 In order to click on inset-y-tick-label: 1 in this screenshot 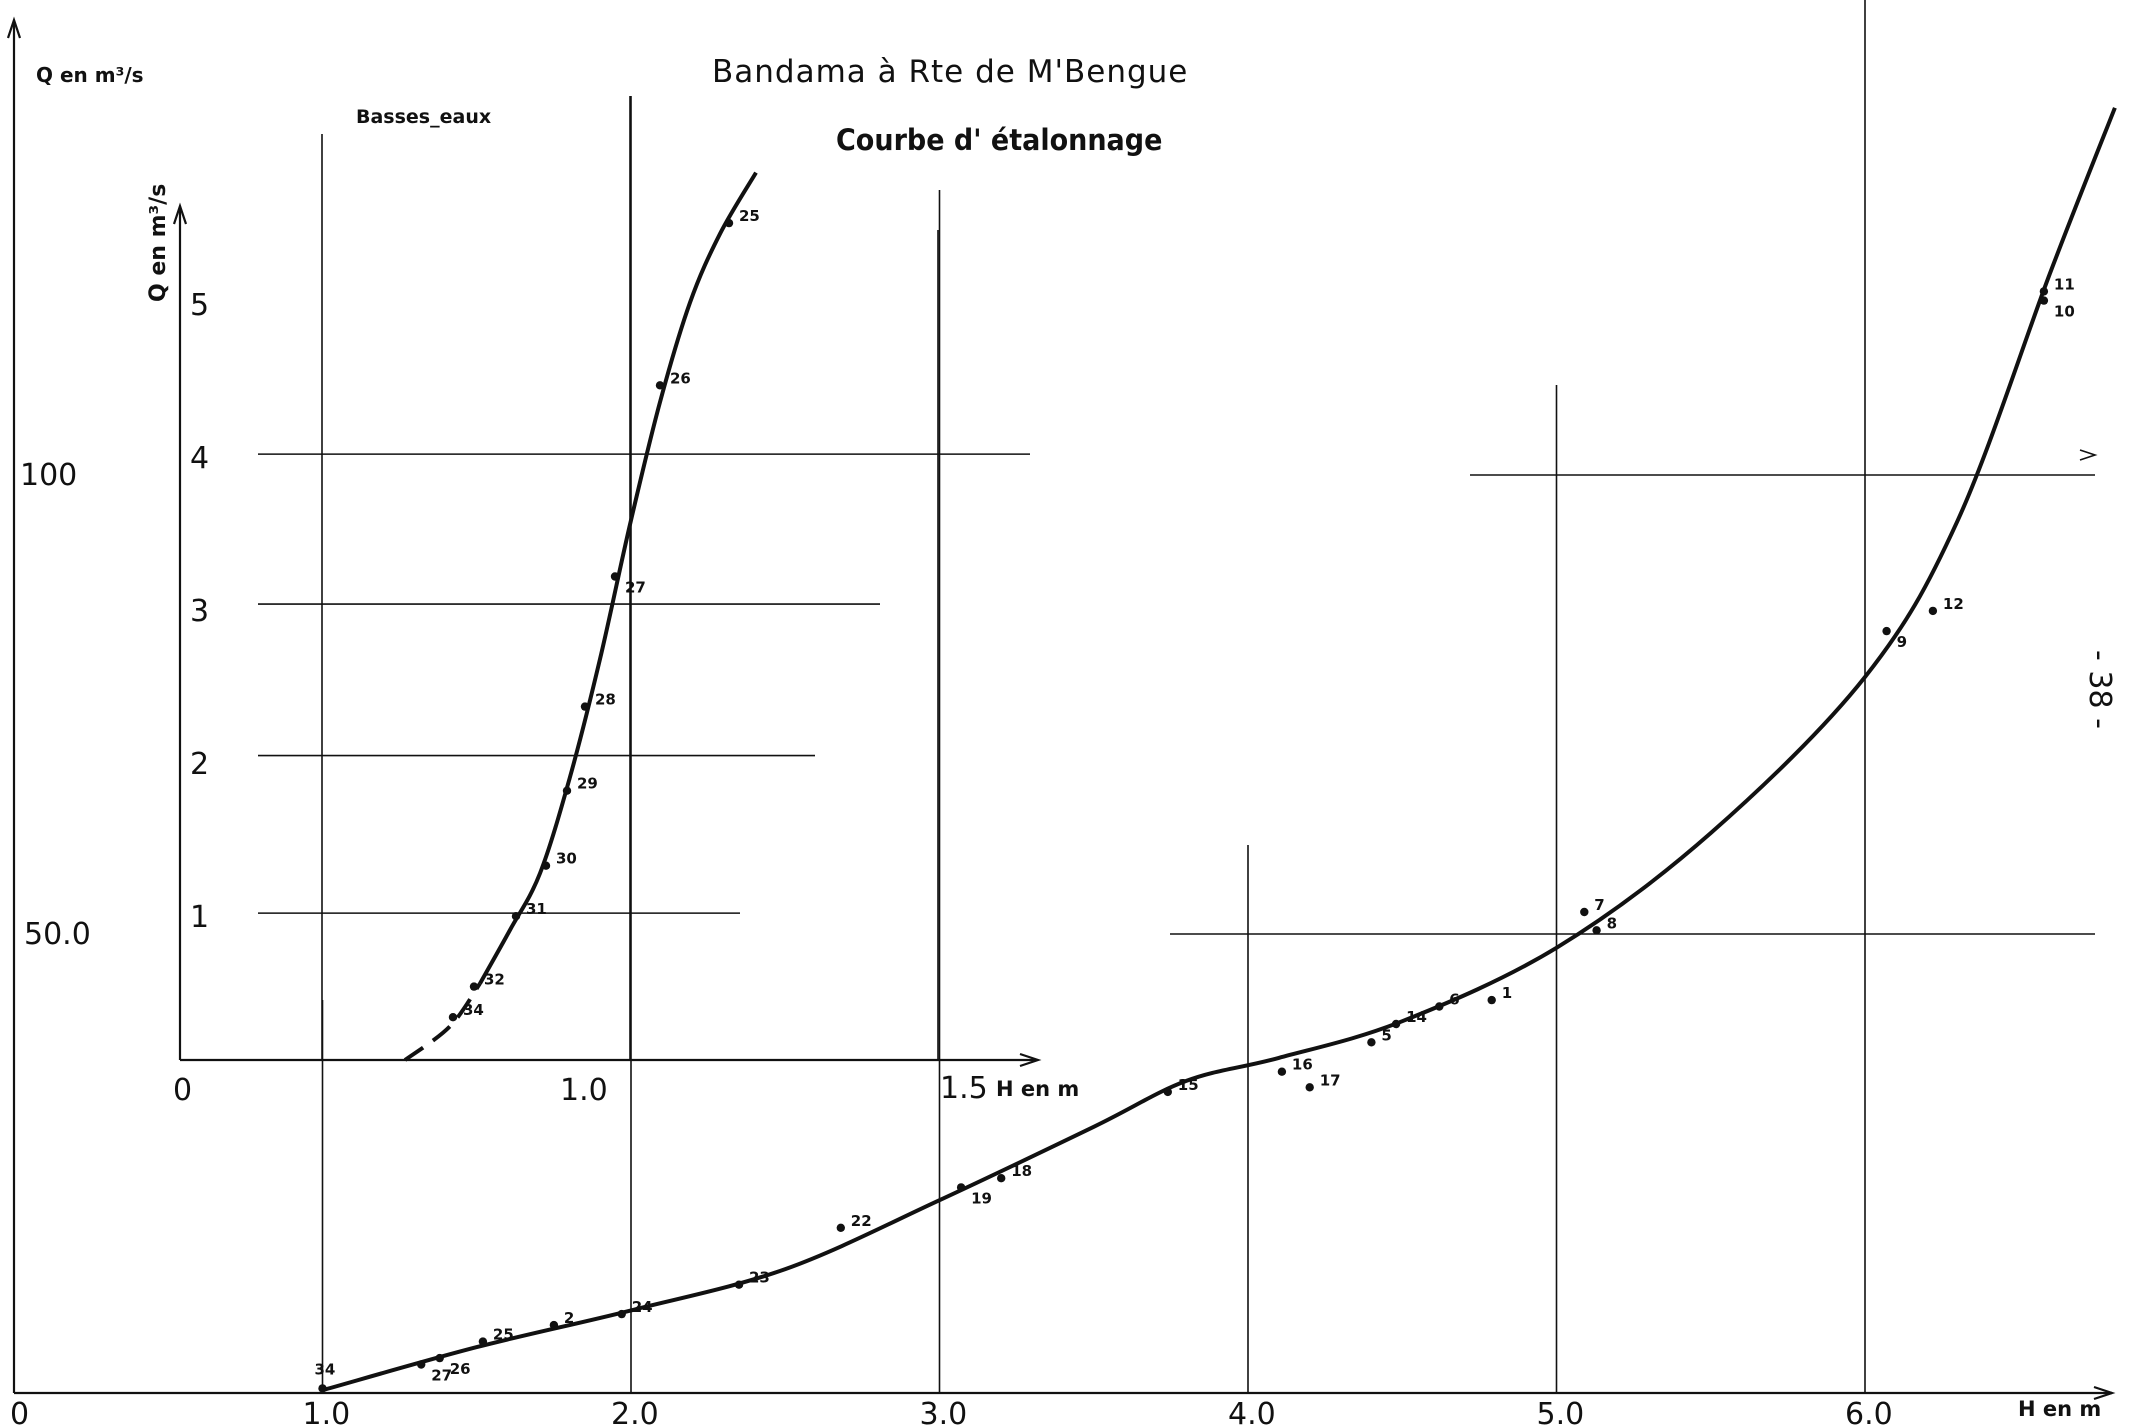, I will do `click(199, 917)`.